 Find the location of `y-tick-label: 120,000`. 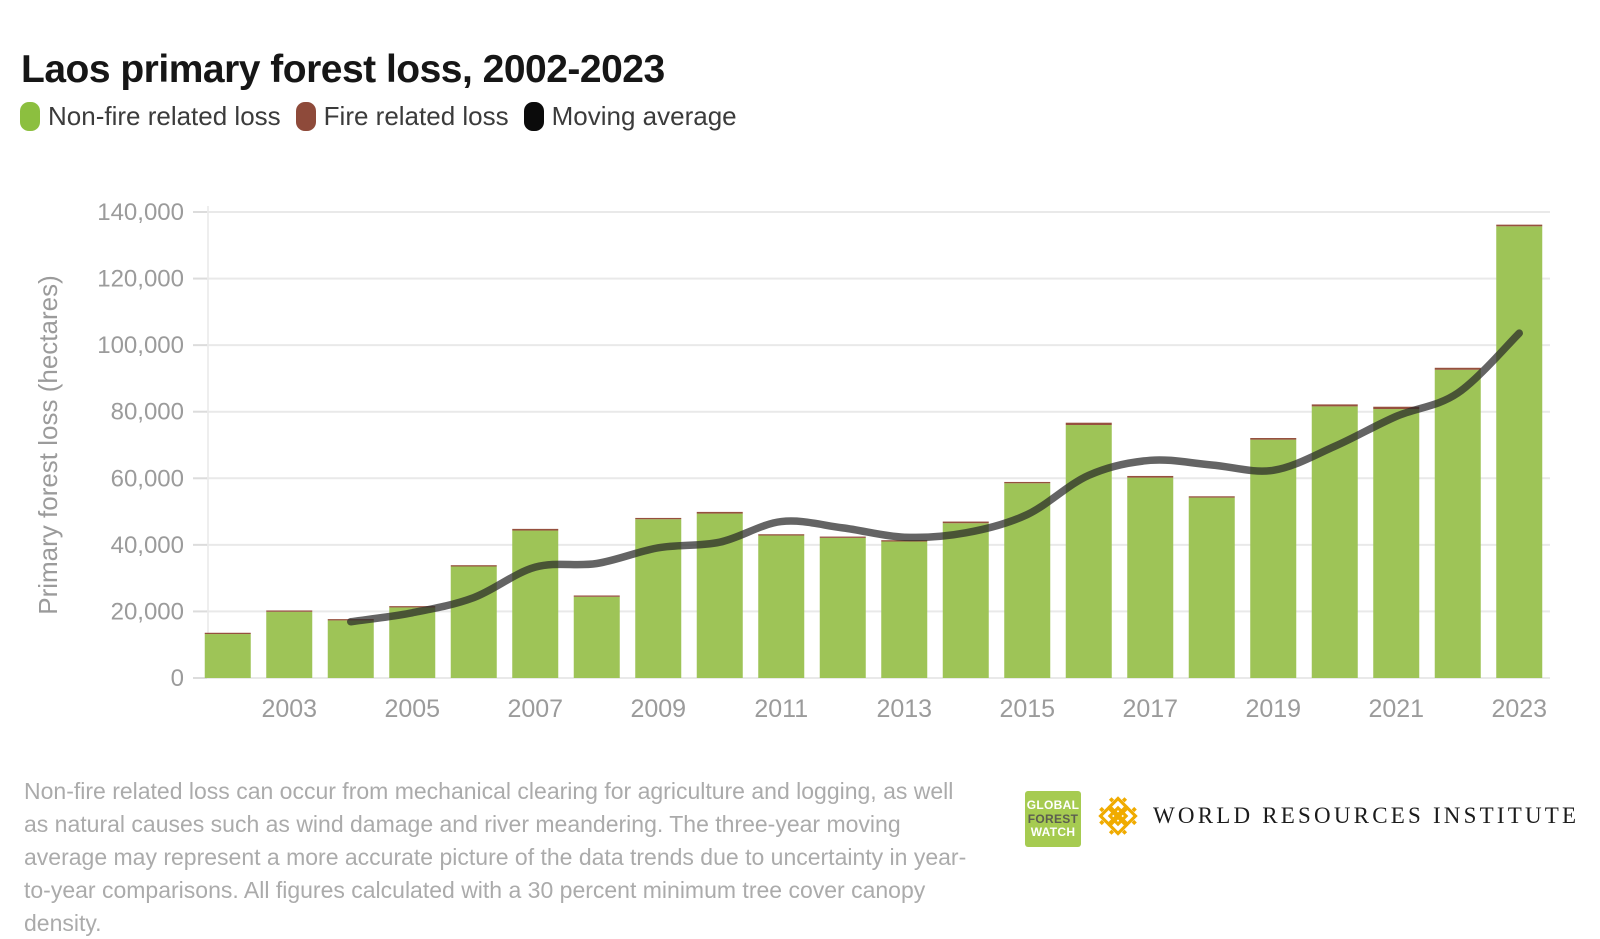

y-tick-label: 120,000 is located at coordinates (140, 279).